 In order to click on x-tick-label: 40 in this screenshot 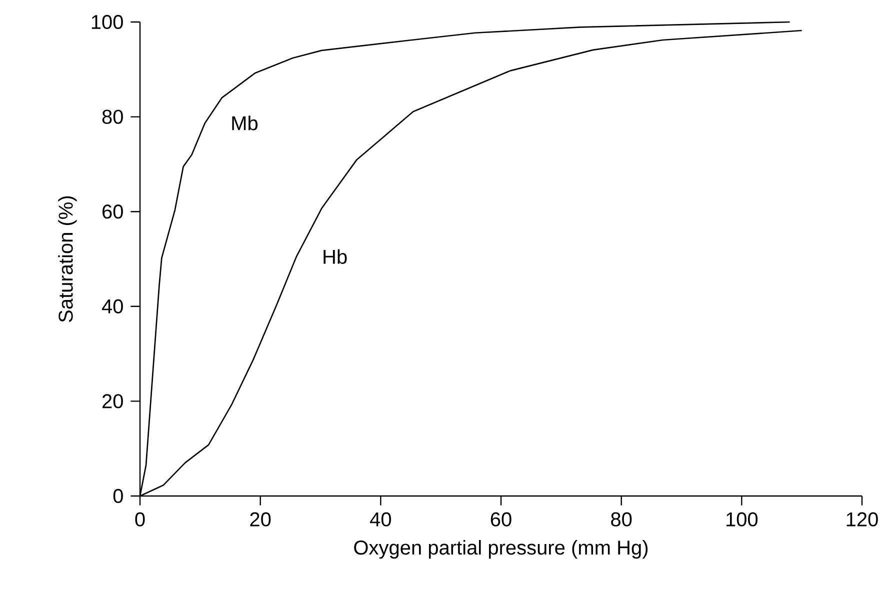, I will do `click(380, 519)`.